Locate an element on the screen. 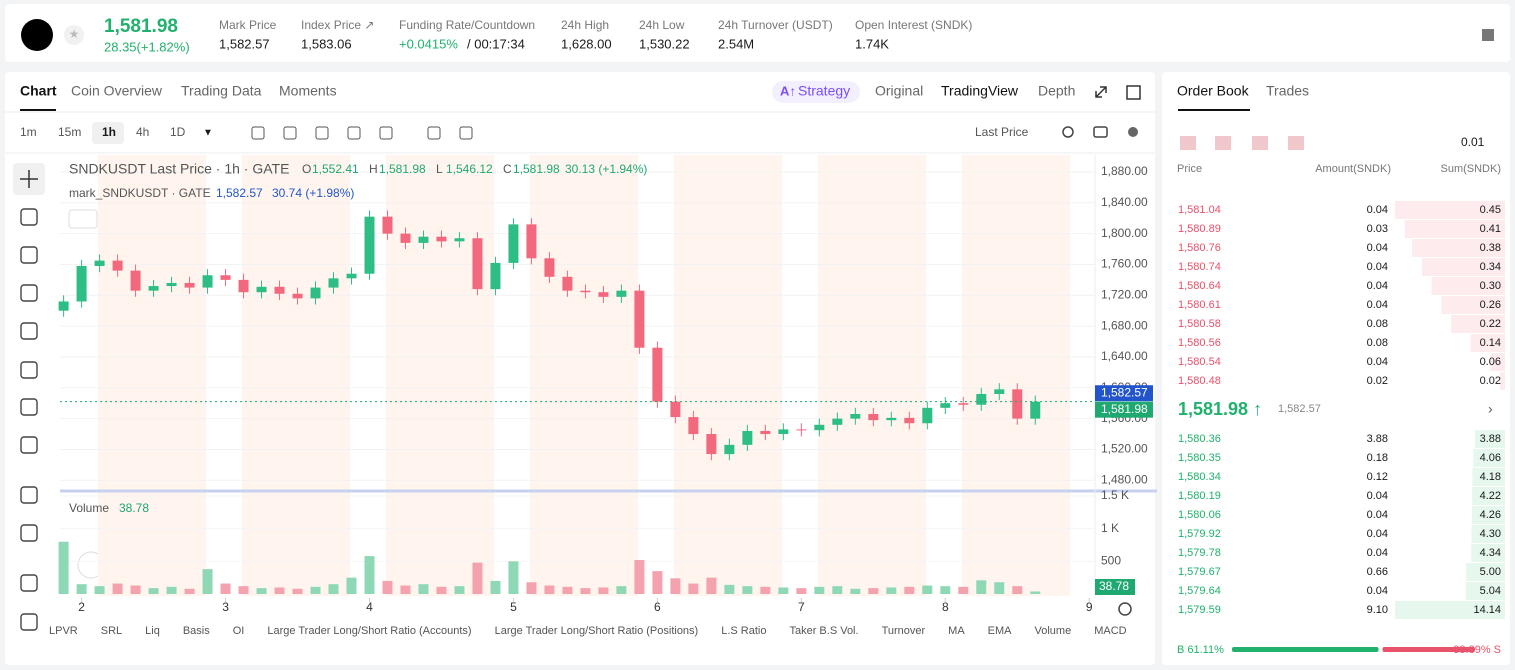  strategy-pill is located at coordinates (816, 92).